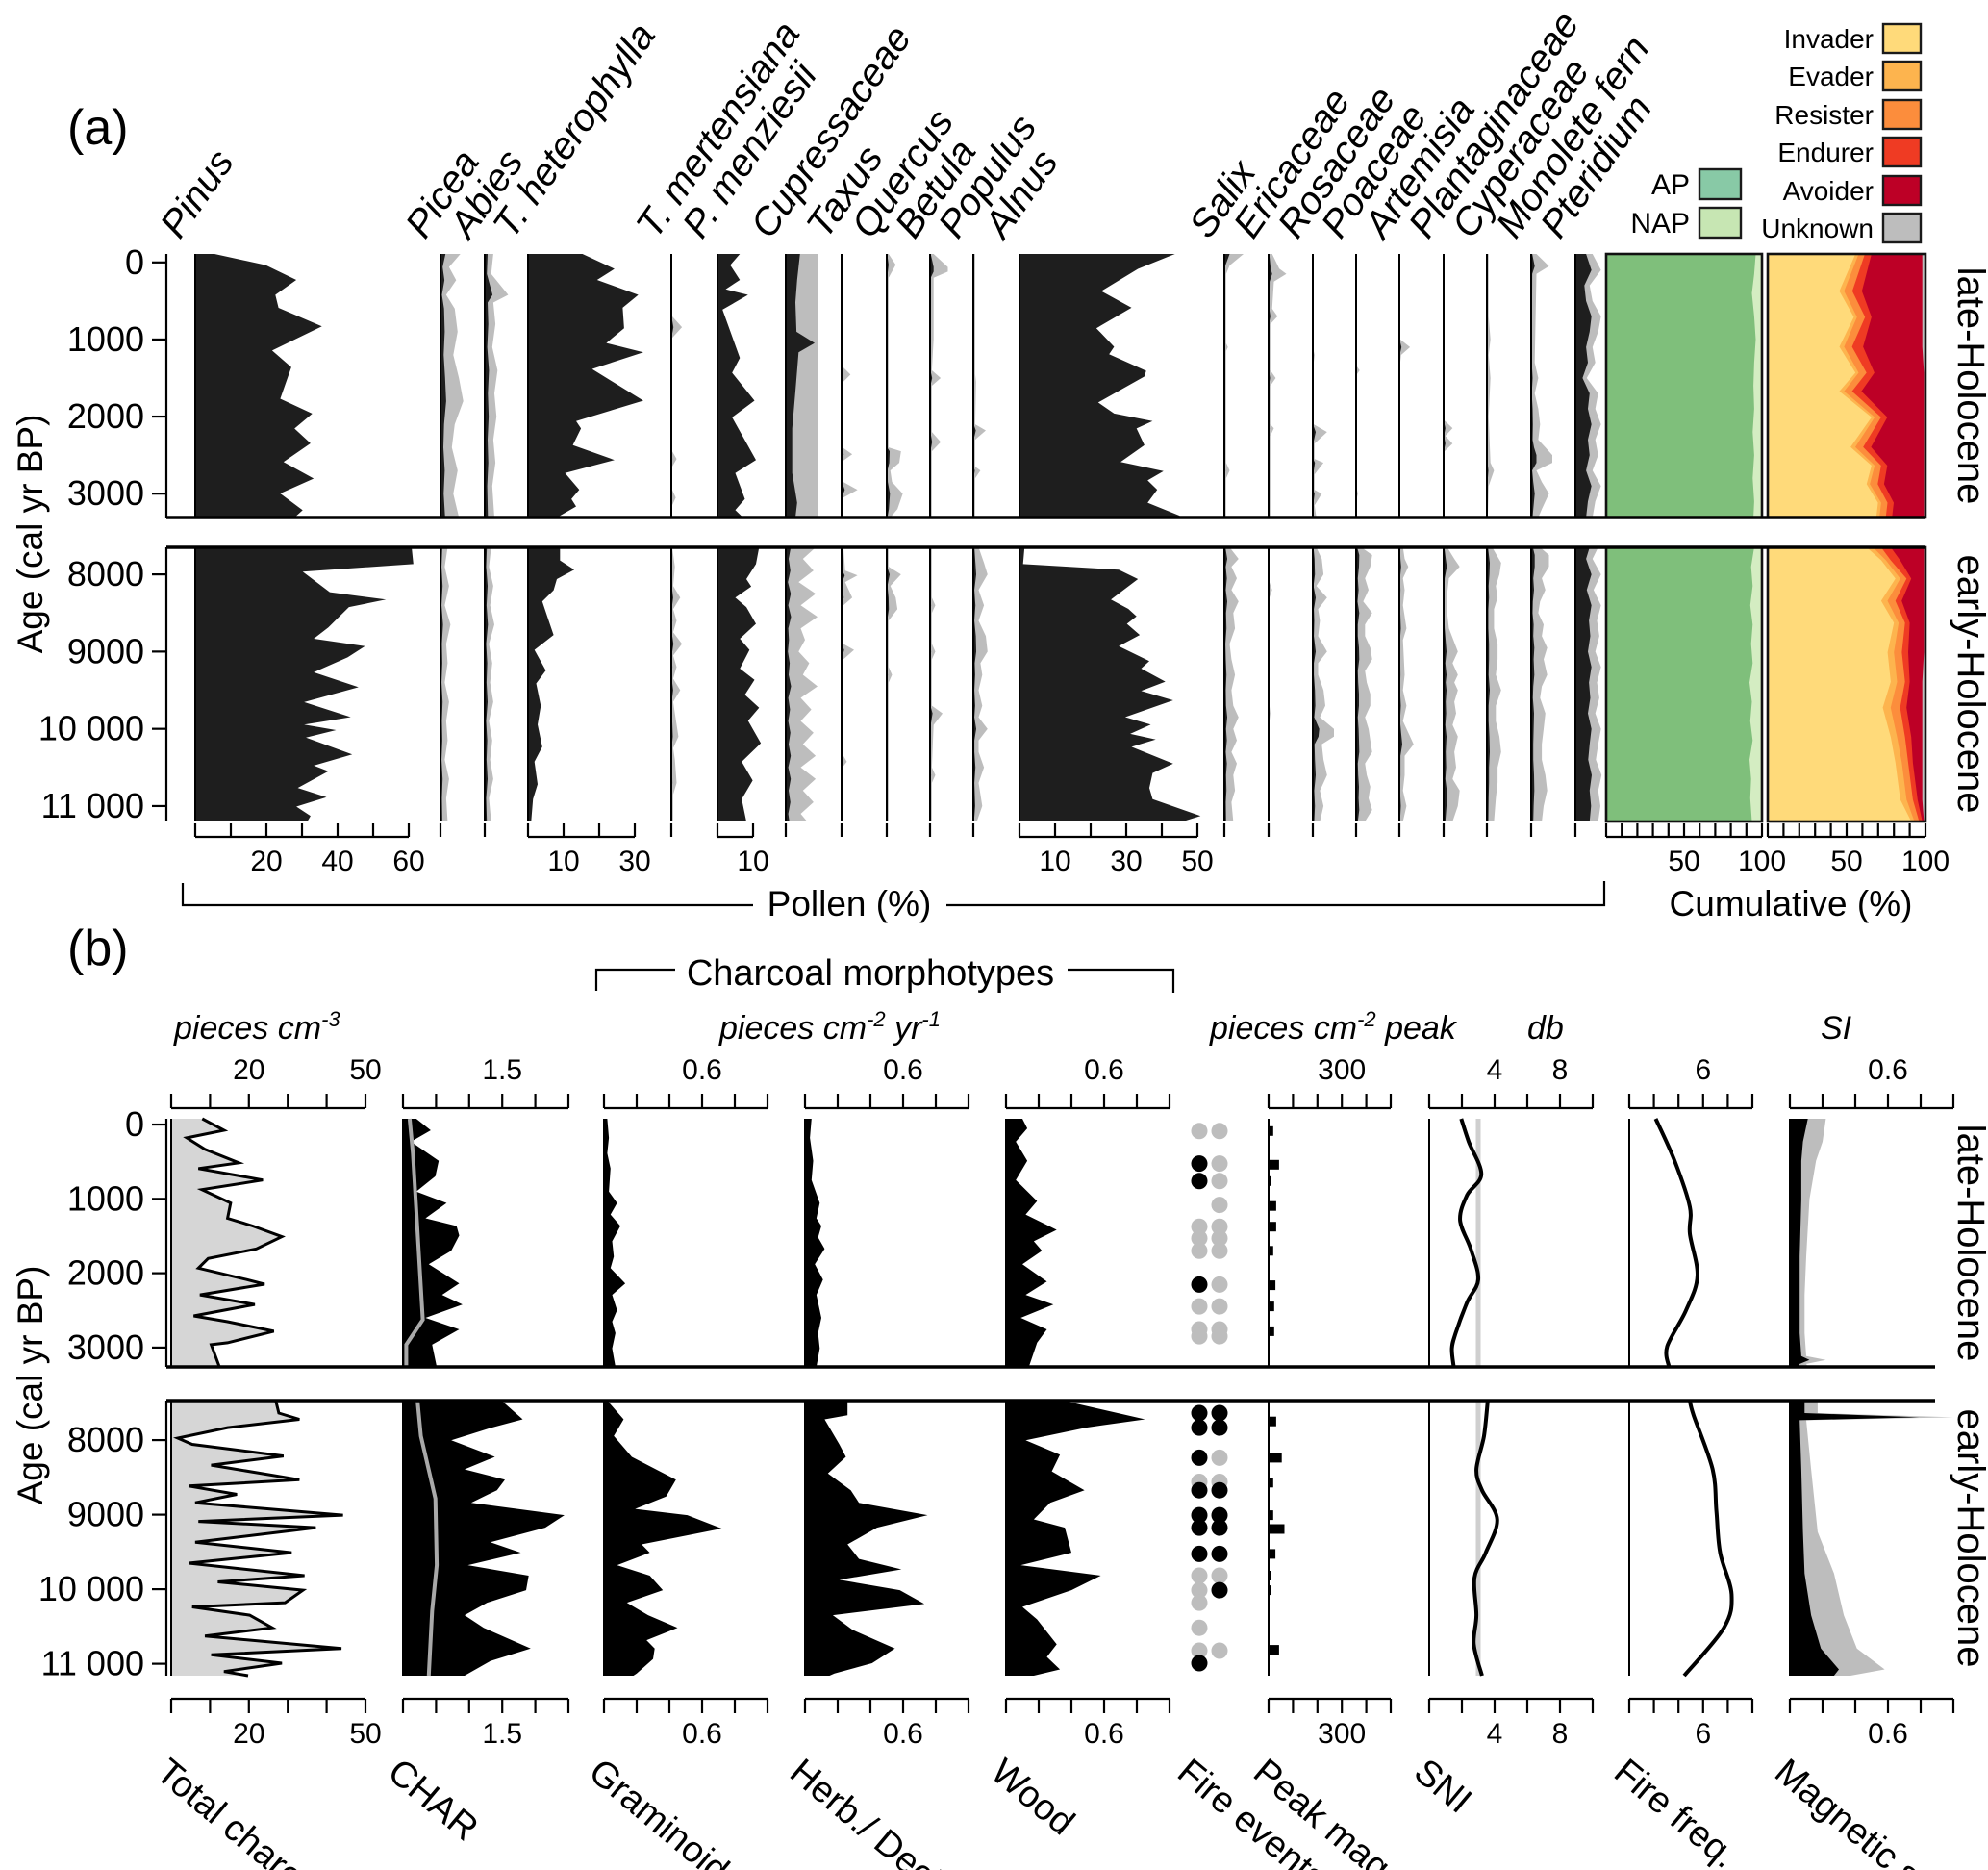 This screenshot has width=1988, height=1870. Describe the element at coordinates (789, 684) in the screenshot. I see `pollen-area-cupressaceae-early` at that location.